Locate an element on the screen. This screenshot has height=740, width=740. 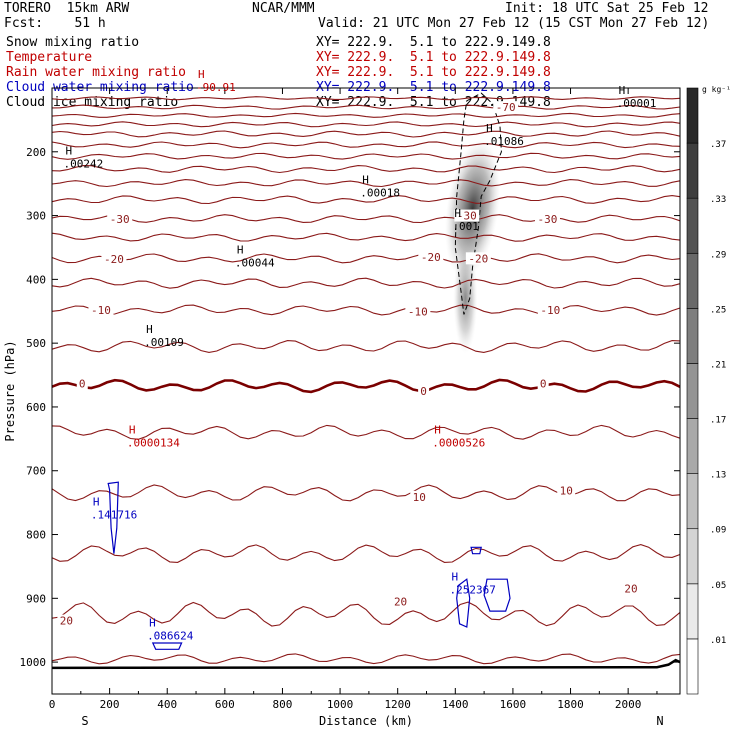
colorbar: .01 .05 .09 .13 .17 .21 .25 .29 .33 .37 g kg⁻¹ is located at coordinates (708, 390).